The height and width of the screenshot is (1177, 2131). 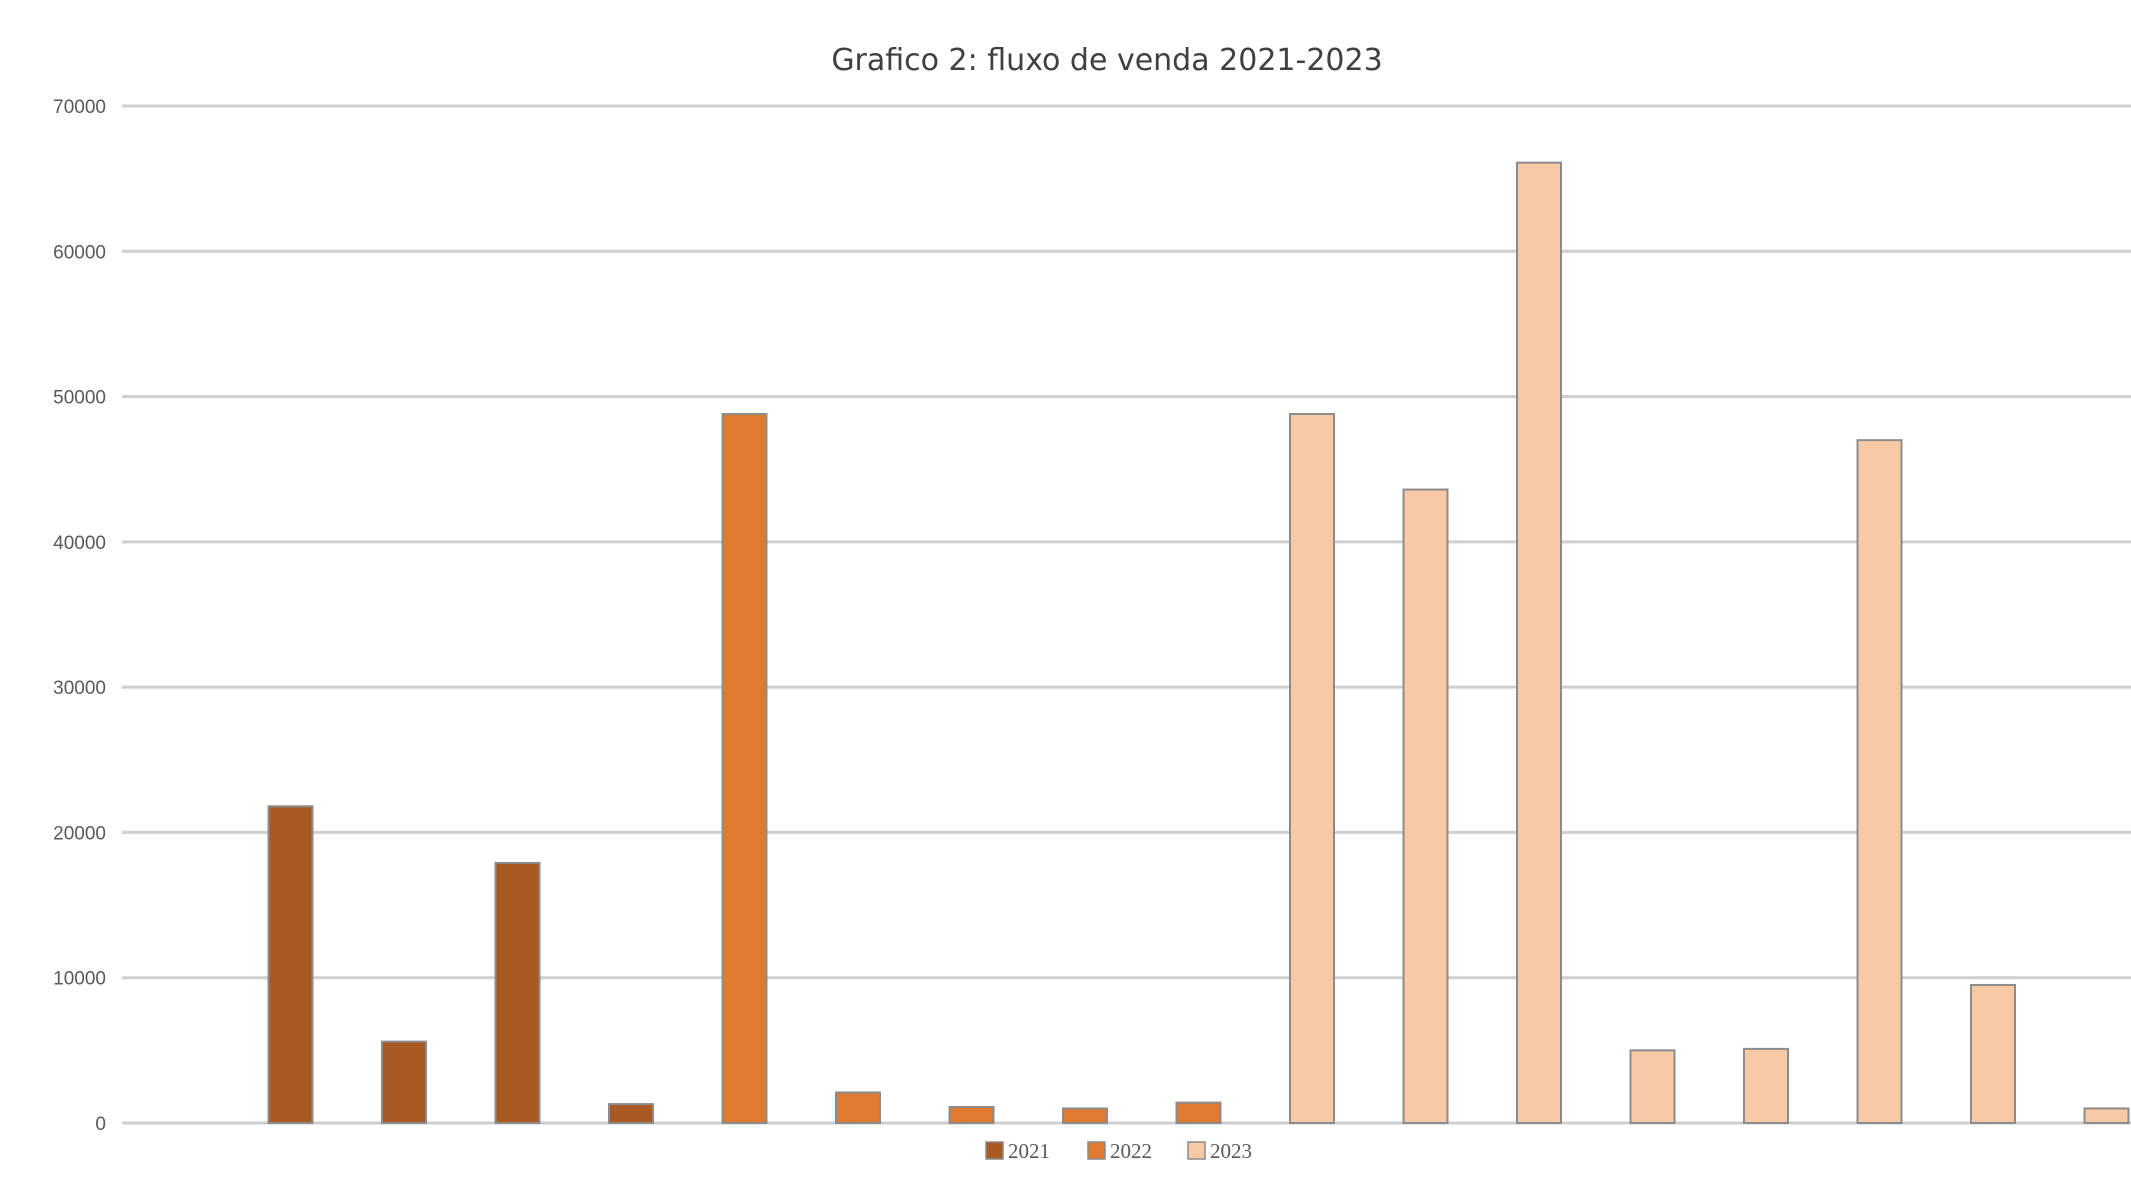 I want to click on y-tick-label: 40000, so click(x=79, y=543).